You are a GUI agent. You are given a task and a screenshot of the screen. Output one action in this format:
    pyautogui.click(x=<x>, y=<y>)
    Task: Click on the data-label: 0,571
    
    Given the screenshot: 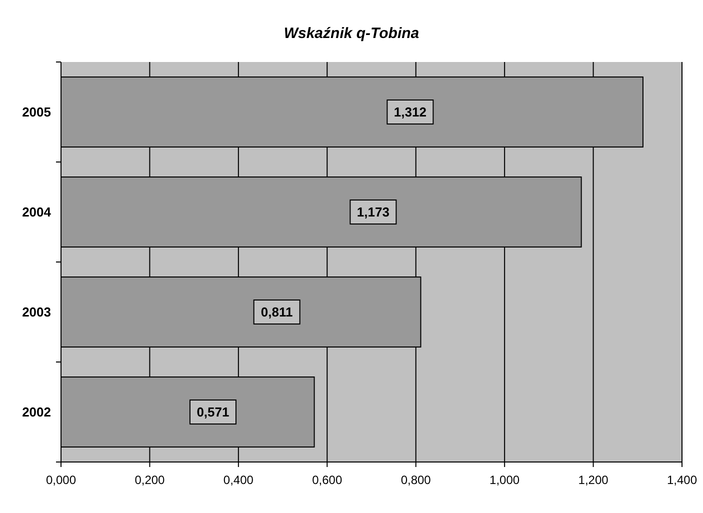 What is the action you would take?
    pyautogui.click(x=213, y=412)
    